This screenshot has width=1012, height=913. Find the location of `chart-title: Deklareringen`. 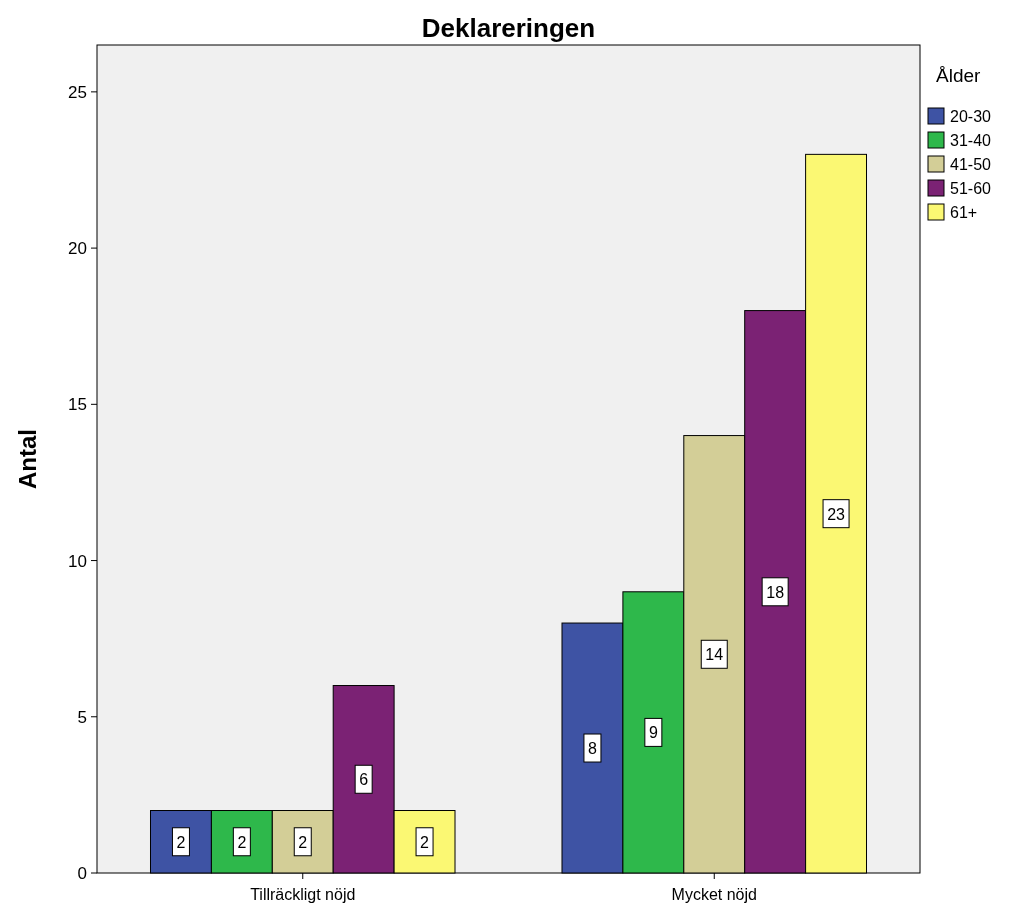

chart-title: Deklareringen is located at coordinates (508, 28).